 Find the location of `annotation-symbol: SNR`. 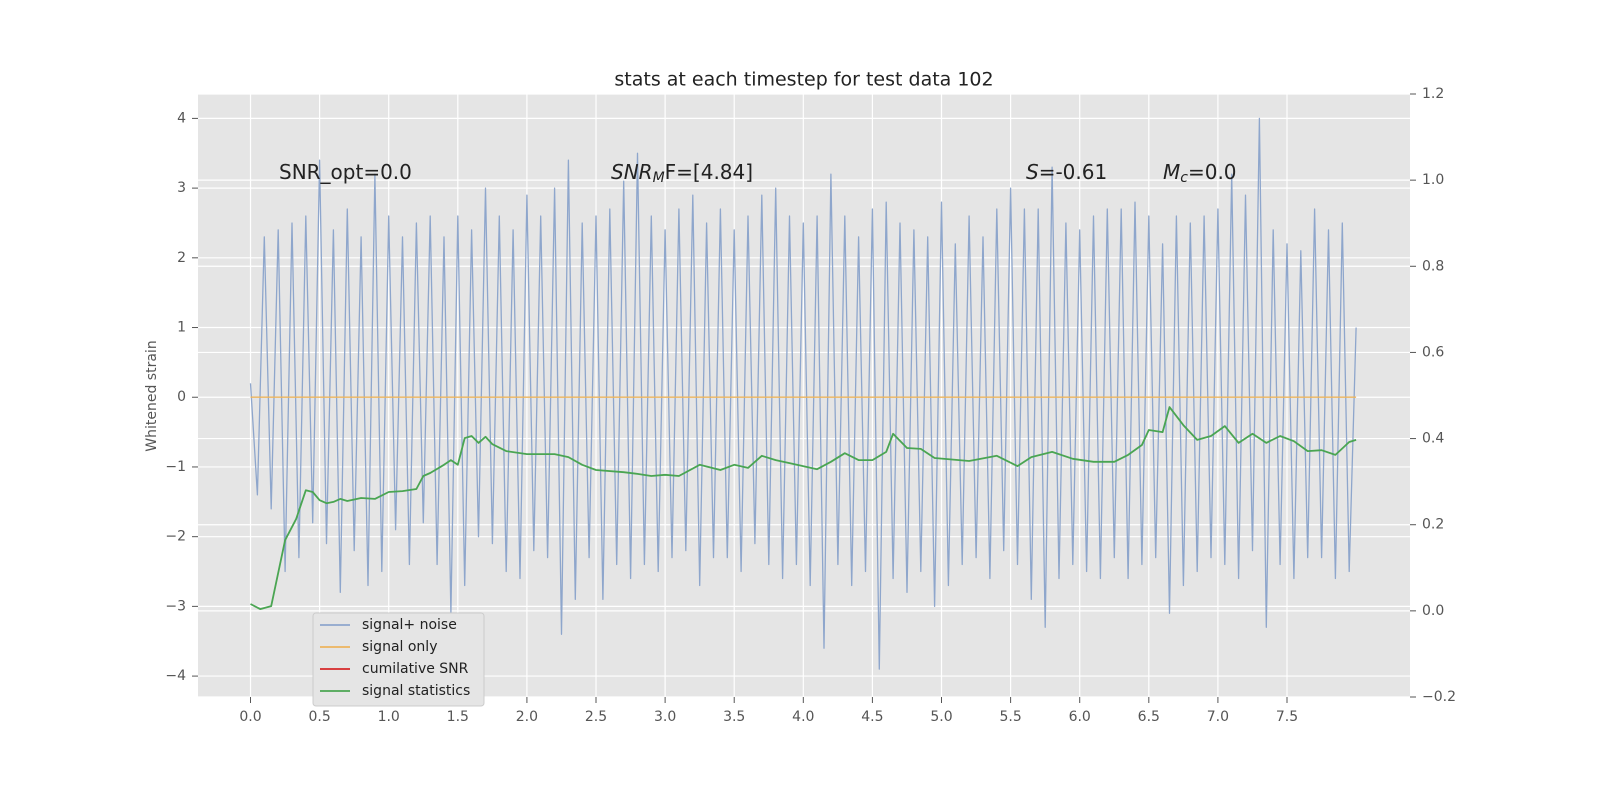

annotation-symbol: SNR is located at coordinates (632, 172).